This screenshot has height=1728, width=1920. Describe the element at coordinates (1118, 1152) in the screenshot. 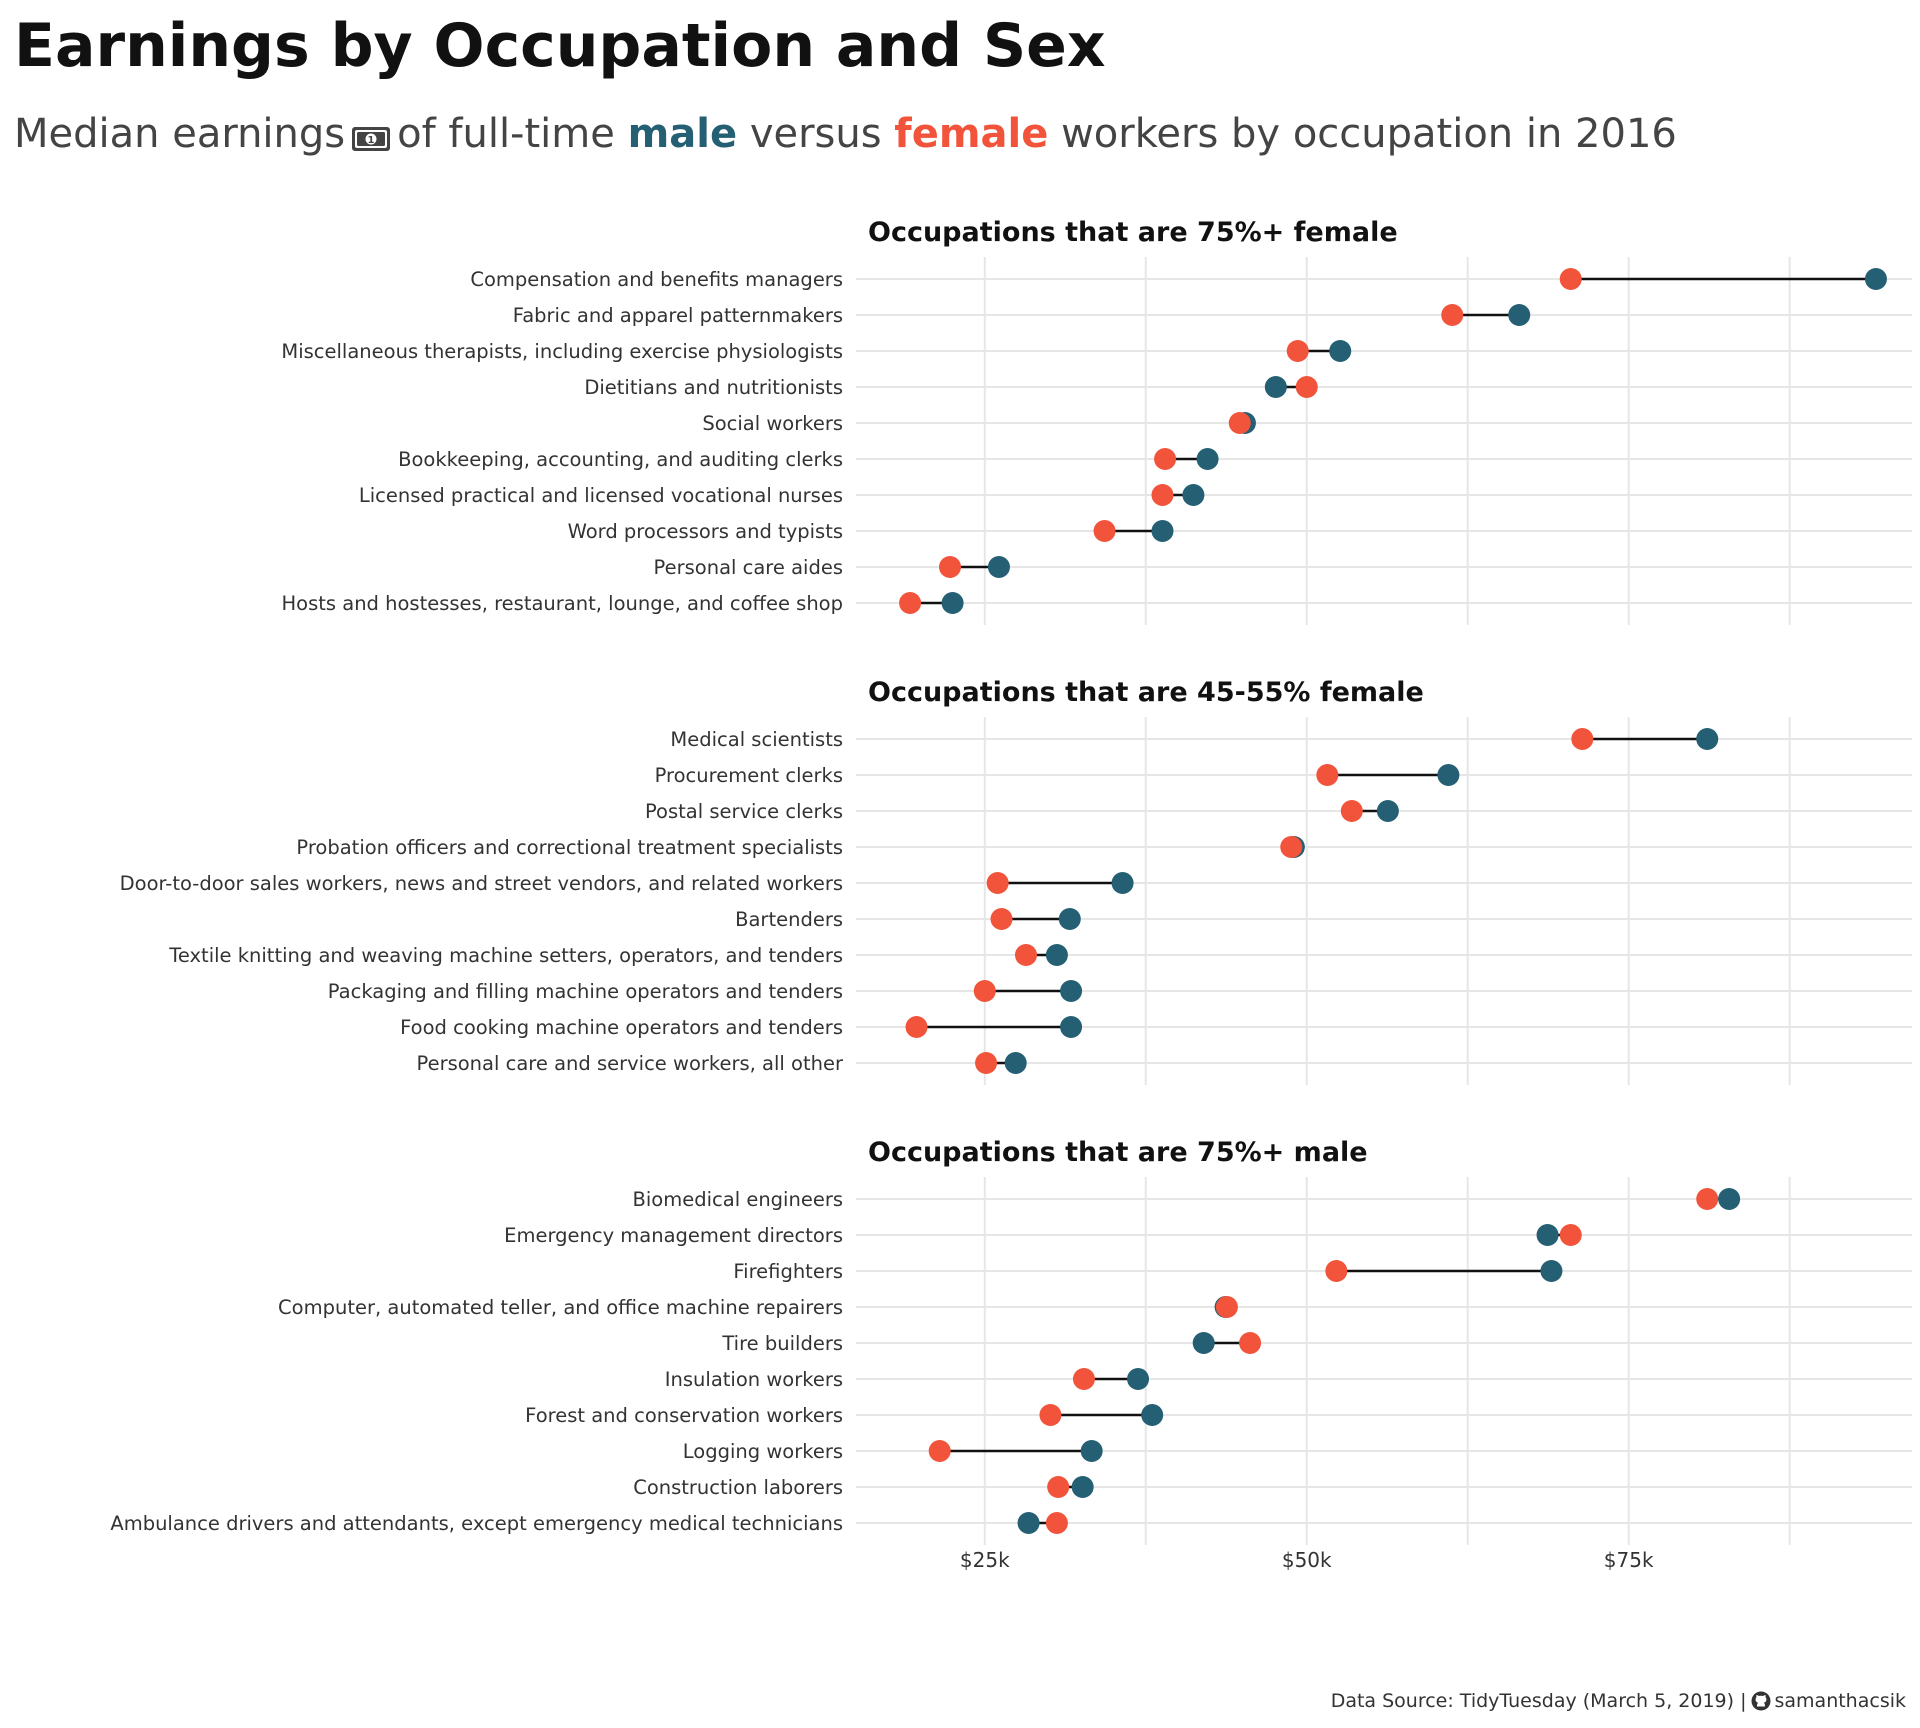

I see `facet-title: Occupations that are 75%+ male` at that location.